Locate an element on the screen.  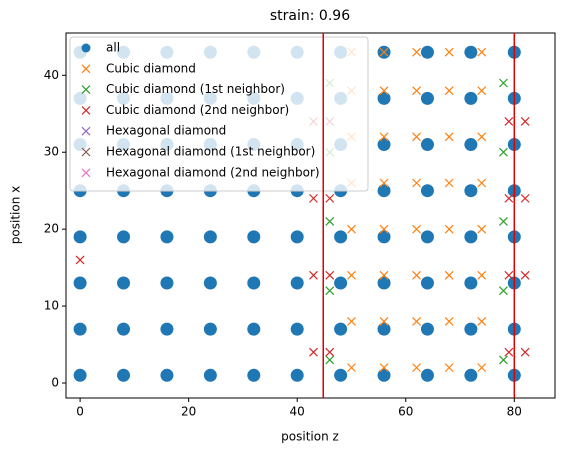
x-tick-label: 20 is located at coordinates (188, 412).